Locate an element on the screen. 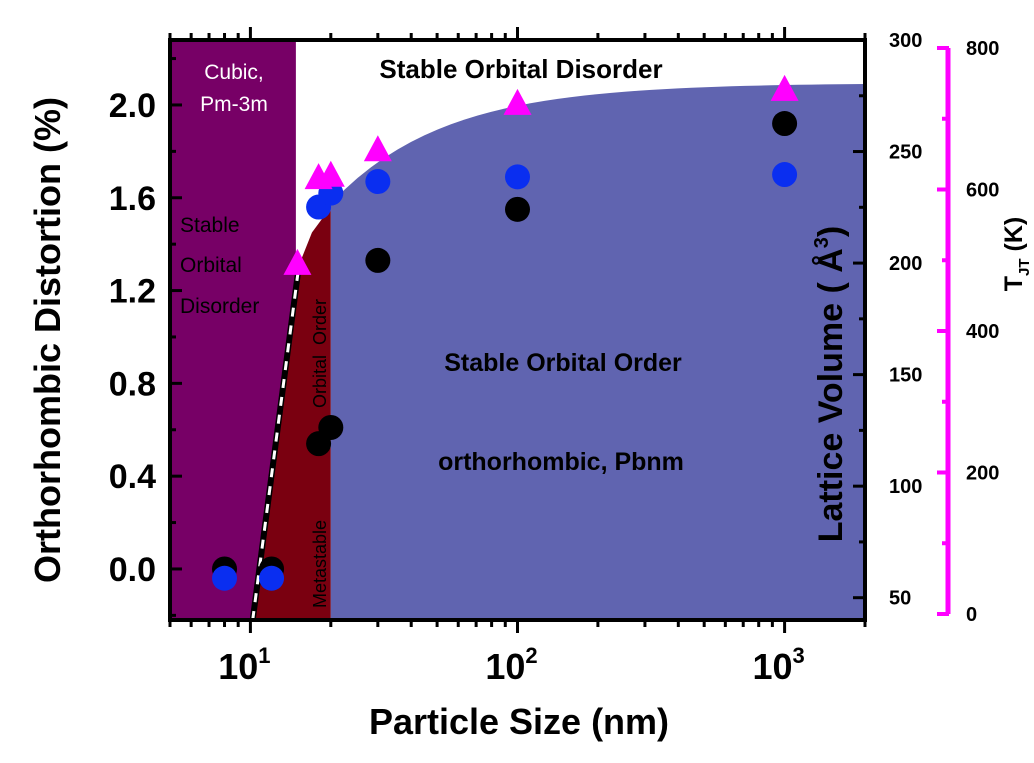  marker-s1-p0 is located at coordinates (225, 578).